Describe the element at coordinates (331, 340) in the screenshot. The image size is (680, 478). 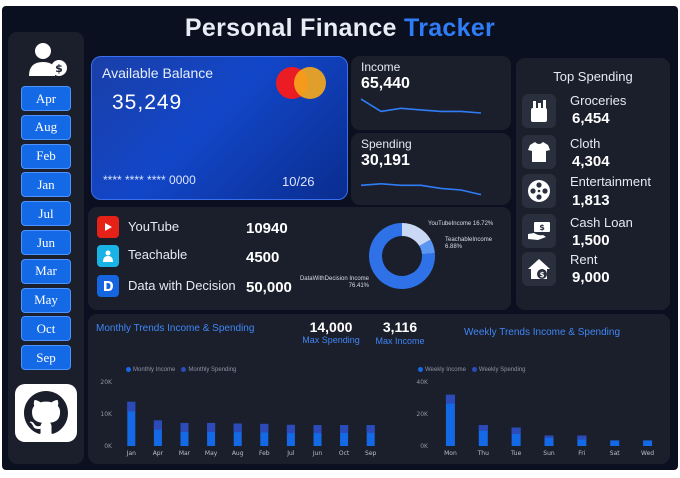
I see `max-spending-label: Max Spending` at that location.